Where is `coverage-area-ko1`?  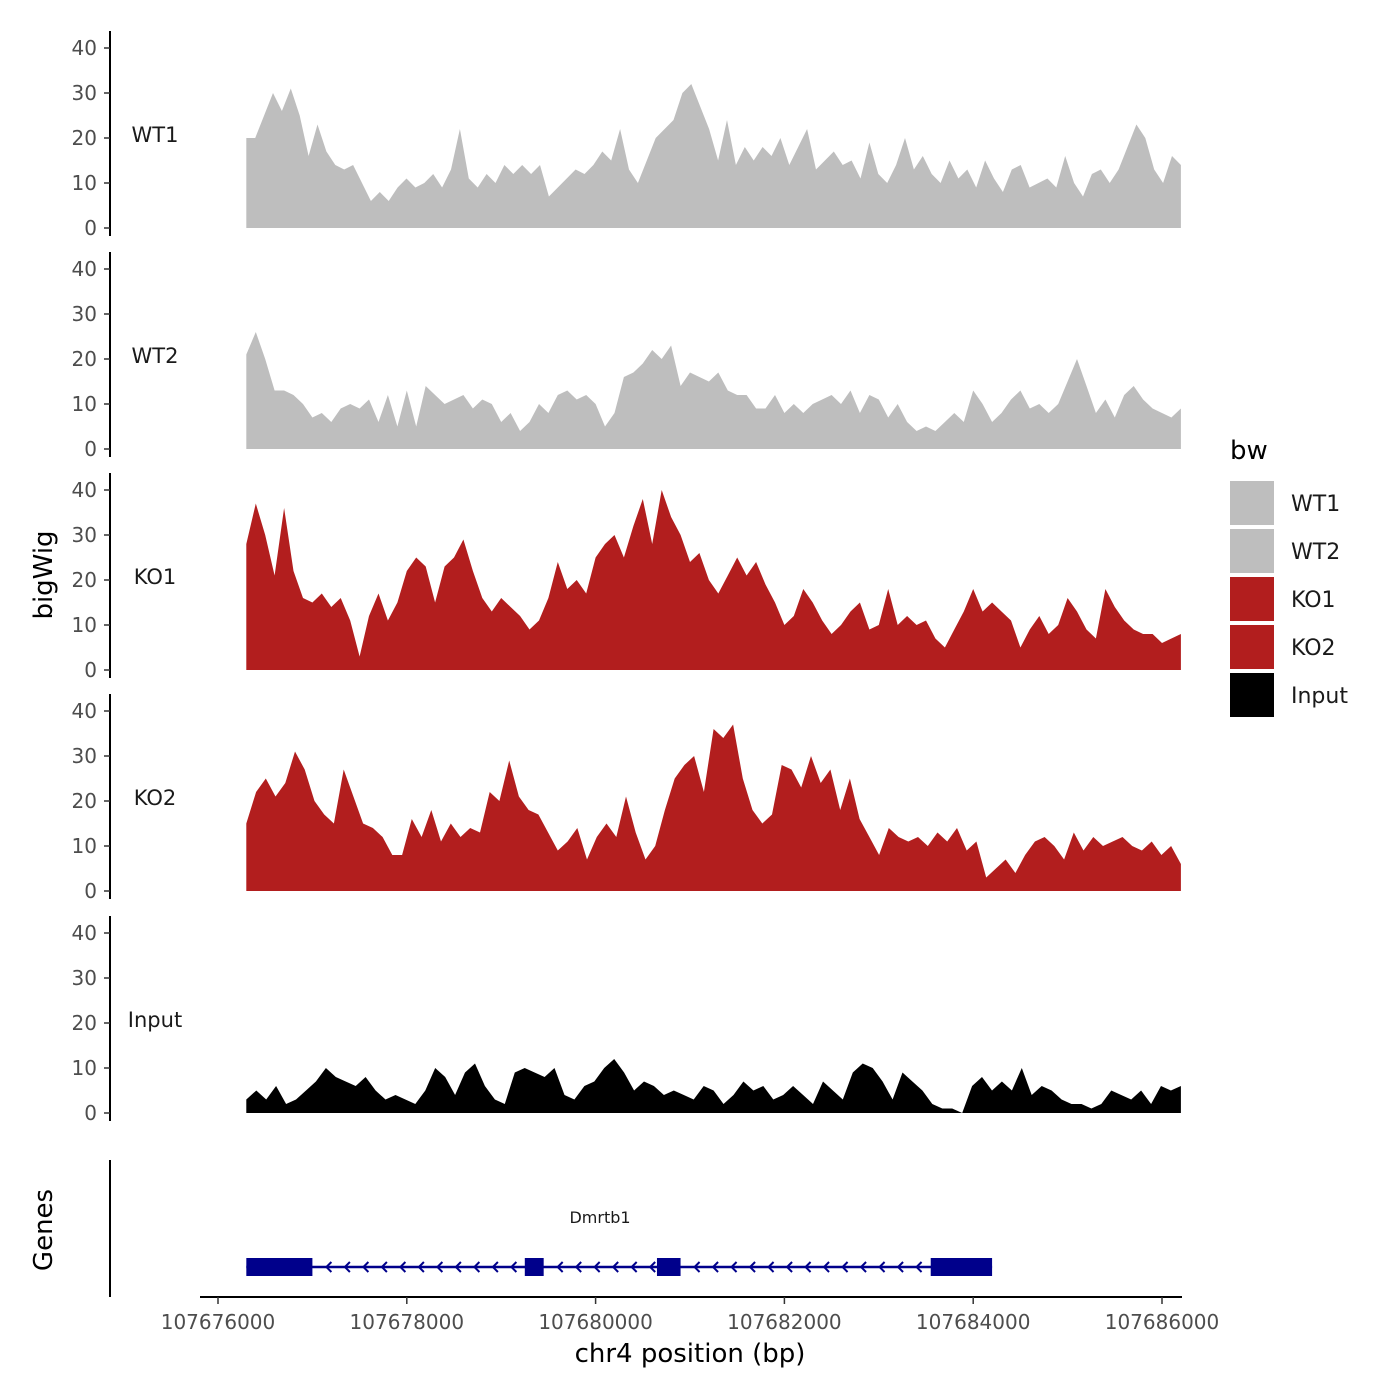
coverage-area-ko1 is located at coordinates (713, 580).